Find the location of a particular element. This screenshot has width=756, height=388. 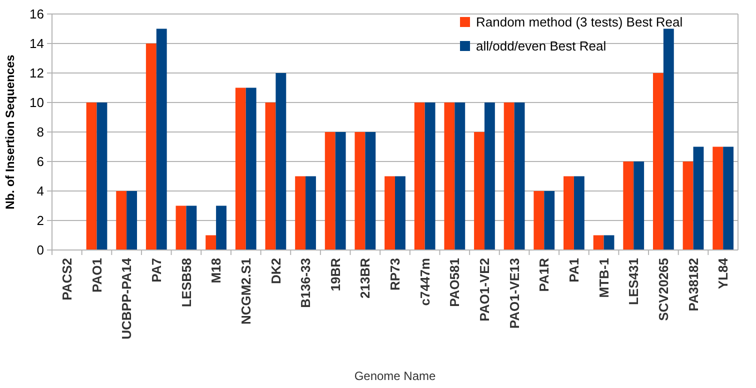

x-tick-label: c7447m is located at coordinates (424, 282).